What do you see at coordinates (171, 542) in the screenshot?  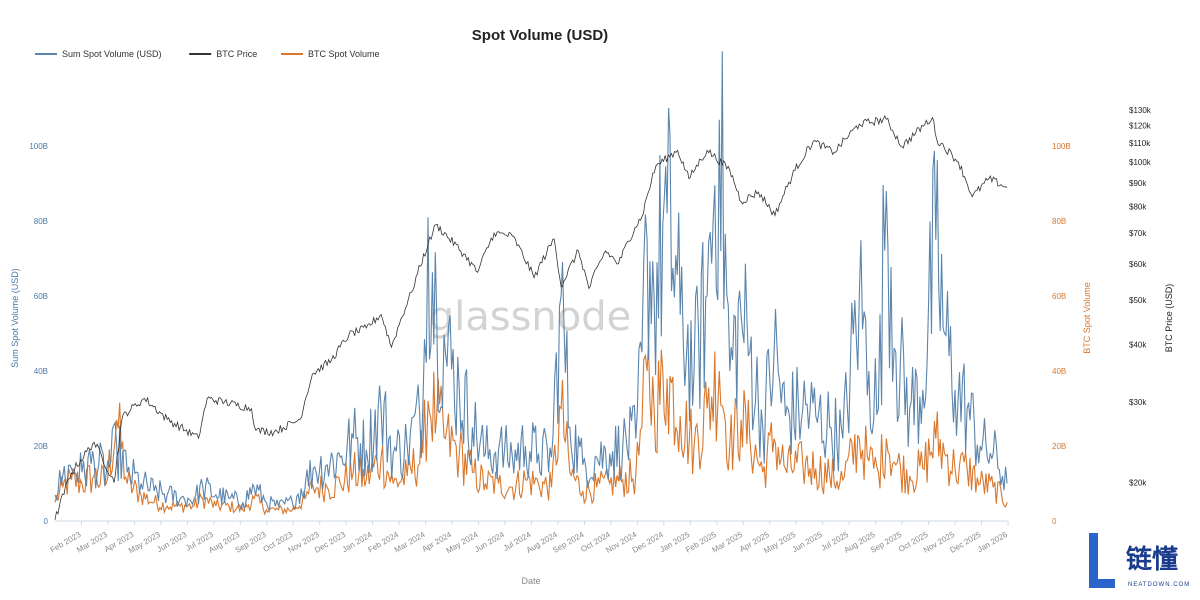 I see `x-tick-label: Jun 2023` at bounding box center [171, 542].